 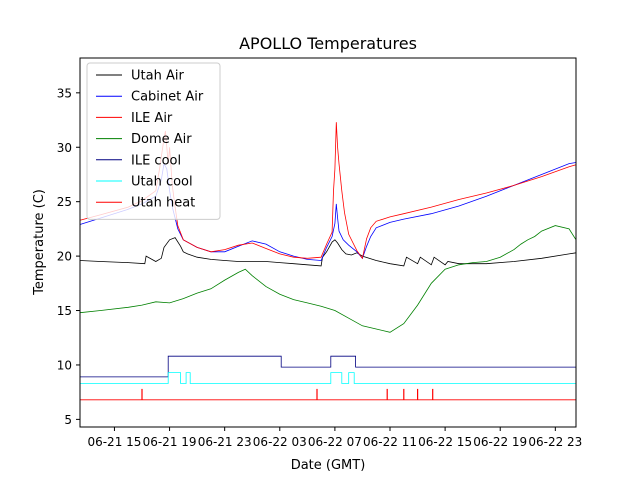 I want to click on legend-box, so click(x=153, y=141).